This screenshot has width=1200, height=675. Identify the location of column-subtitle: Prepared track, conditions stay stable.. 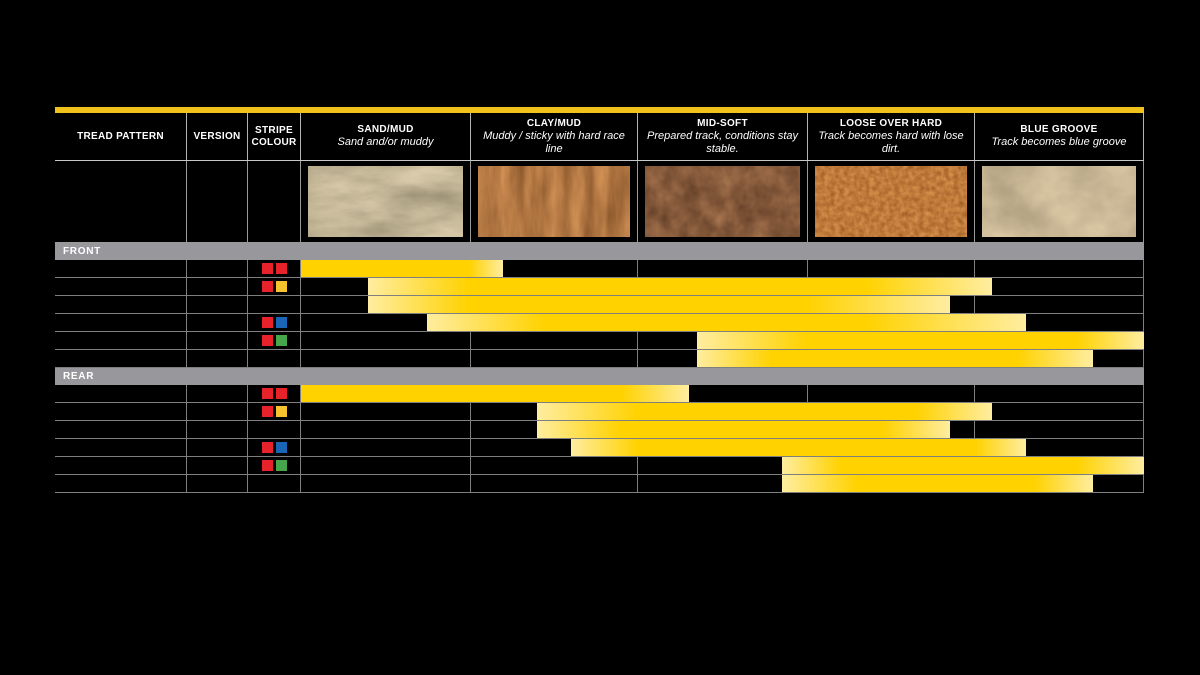
(722, 142).